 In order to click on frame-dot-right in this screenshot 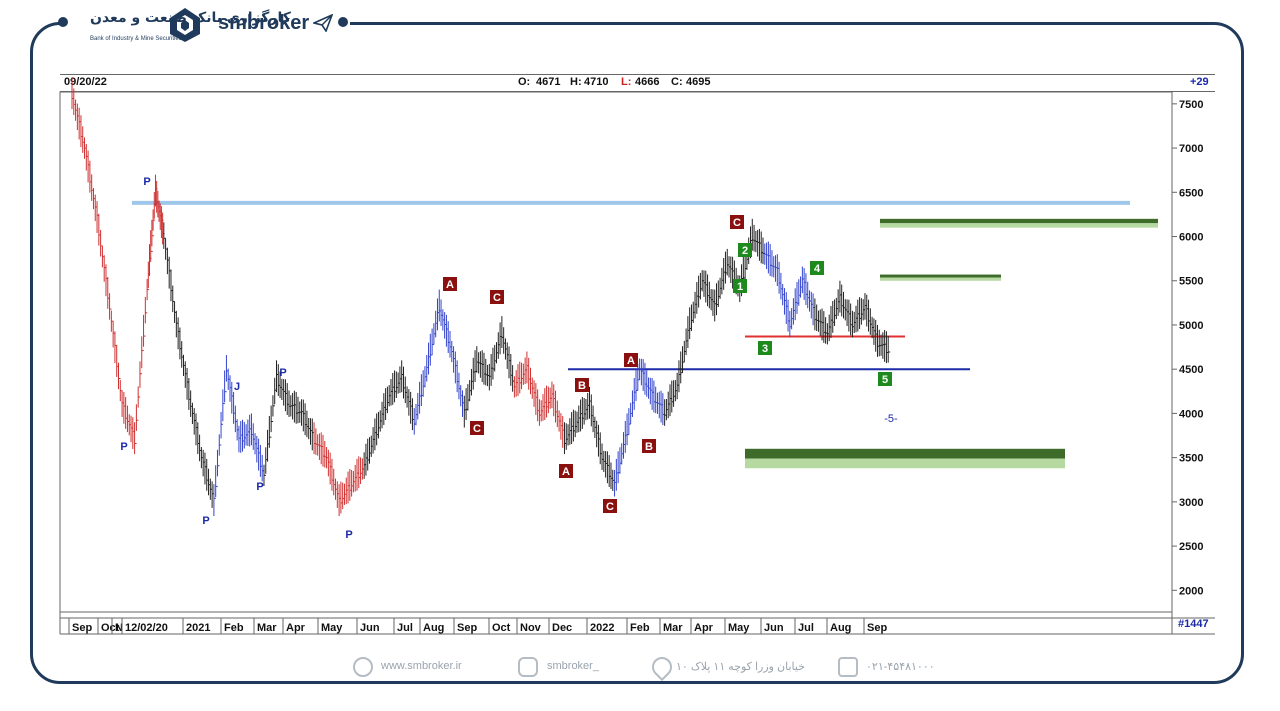, I will do `click(343, 22)`.